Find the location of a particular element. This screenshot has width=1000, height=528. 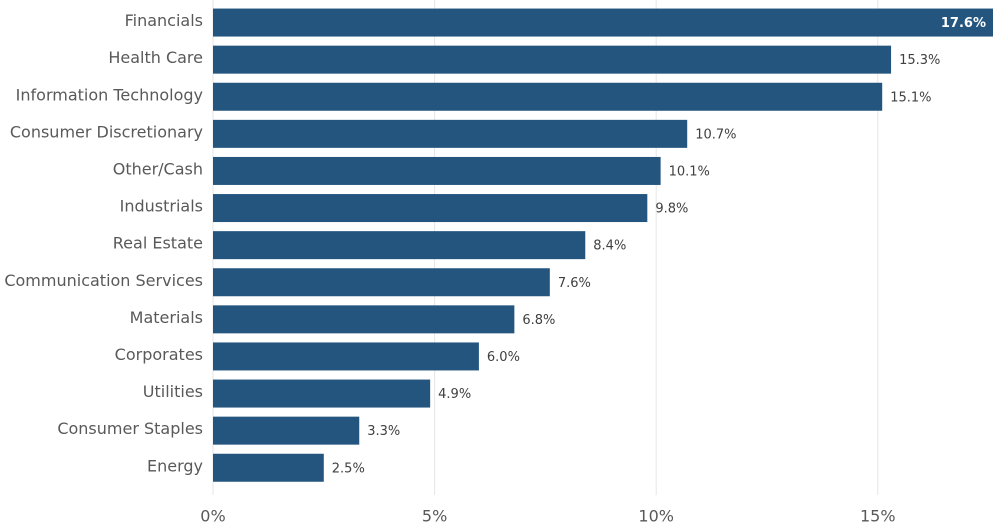

category-label: Real Estate is located at coordinates (158, 243).